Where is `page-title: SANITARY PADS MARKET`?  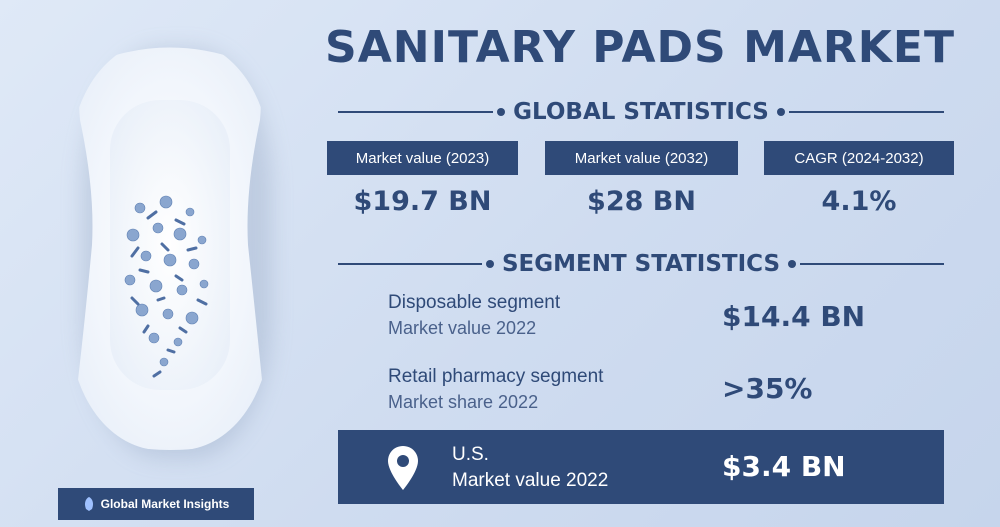 page-title: SANITARY PADS MARKET is located at coordinates (640, 47).